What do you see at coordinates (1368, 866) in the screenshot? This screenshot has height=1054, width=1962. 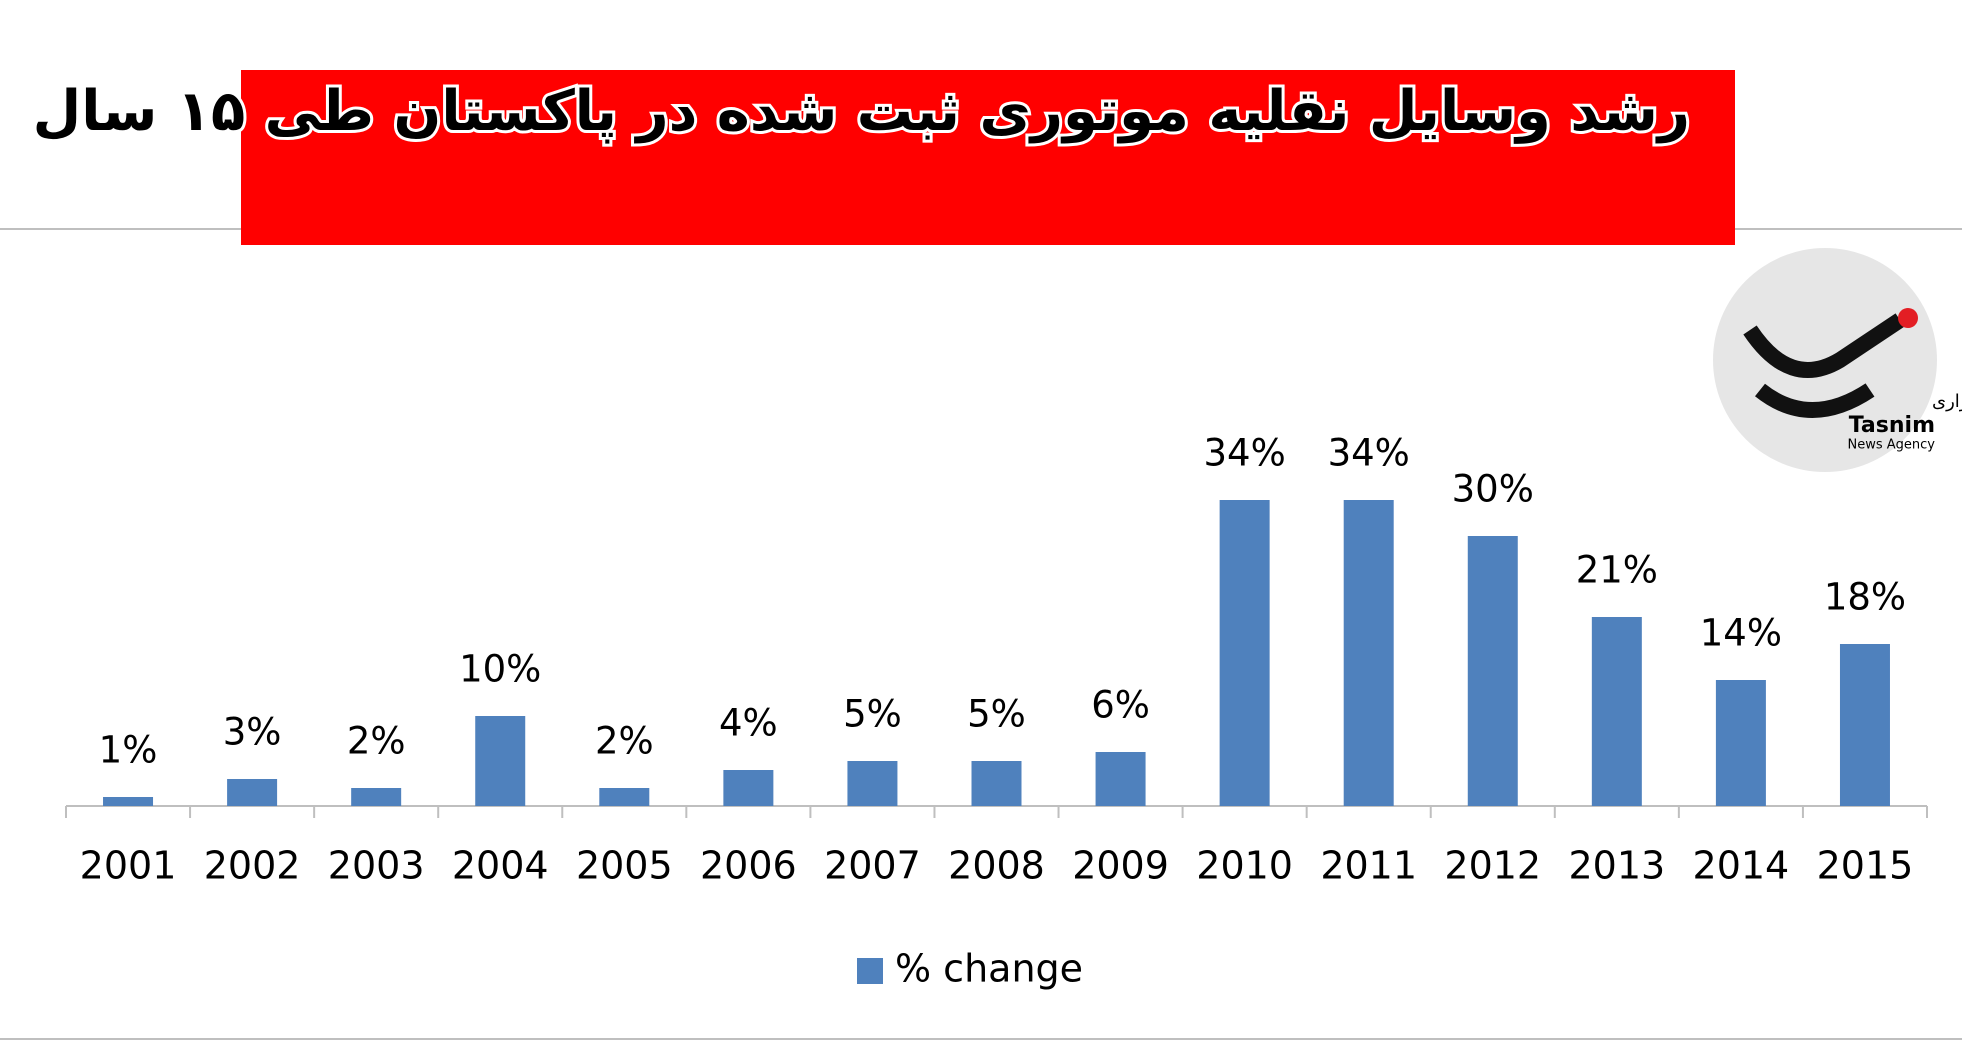 I see `x-tick-label: 2011` at bounding box center [1368, 866].